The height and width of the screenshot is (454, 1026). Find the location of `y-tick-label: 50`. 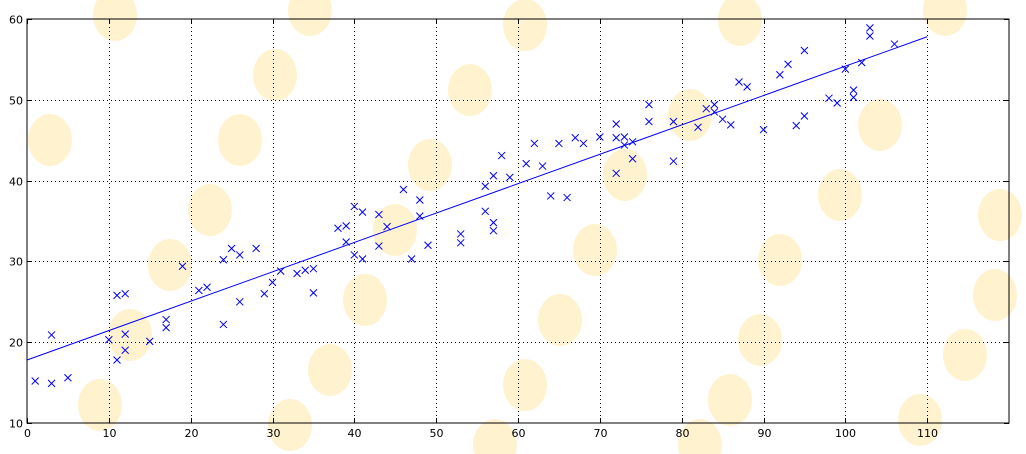

y-tick-label: 50 is located at coordinates (16, 101).